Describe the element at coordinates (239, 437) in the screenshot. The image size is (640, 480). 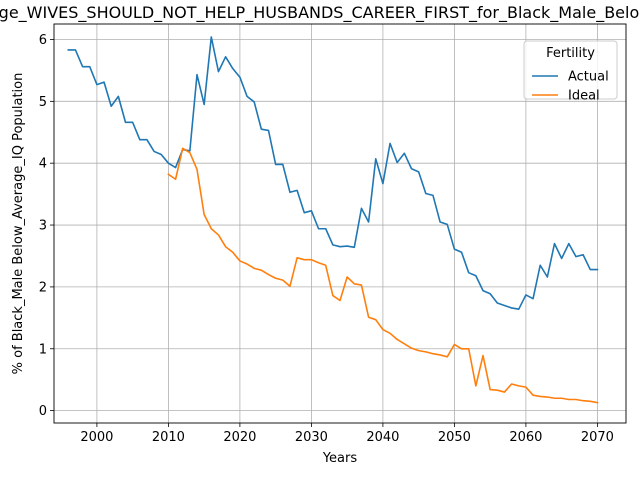
I see `x-tick-label: 2020` at that location.